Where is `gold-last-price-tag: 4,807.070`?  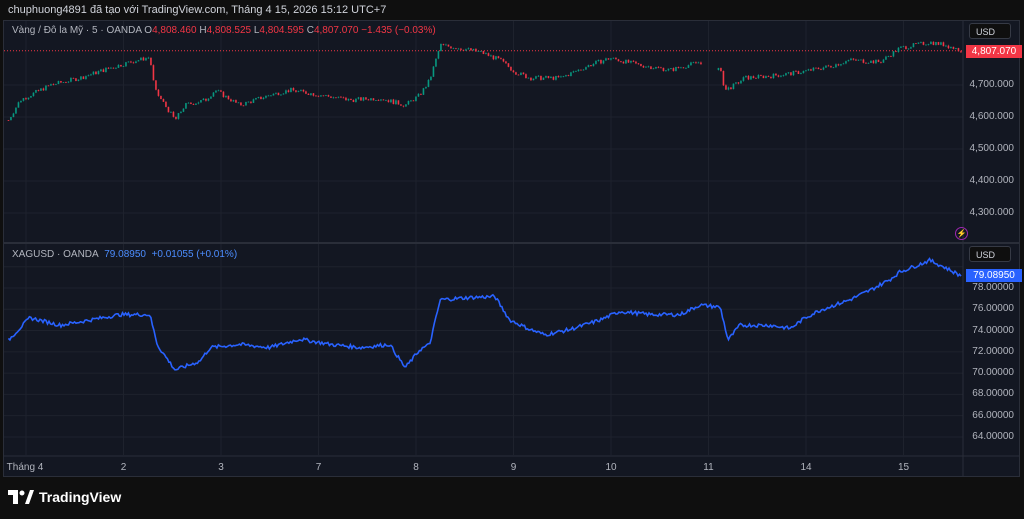
gold-last-price-tag: 4,807.070 is located at coordinates (994, 51).